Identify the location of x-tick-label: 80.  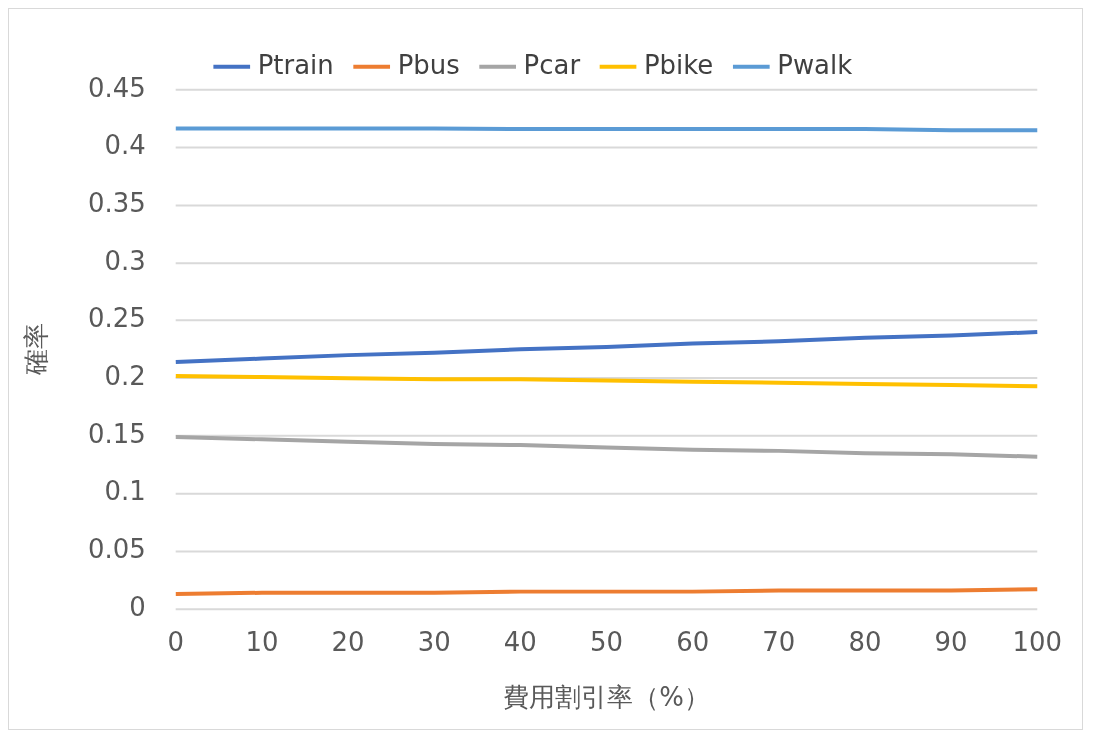
(865, 642).